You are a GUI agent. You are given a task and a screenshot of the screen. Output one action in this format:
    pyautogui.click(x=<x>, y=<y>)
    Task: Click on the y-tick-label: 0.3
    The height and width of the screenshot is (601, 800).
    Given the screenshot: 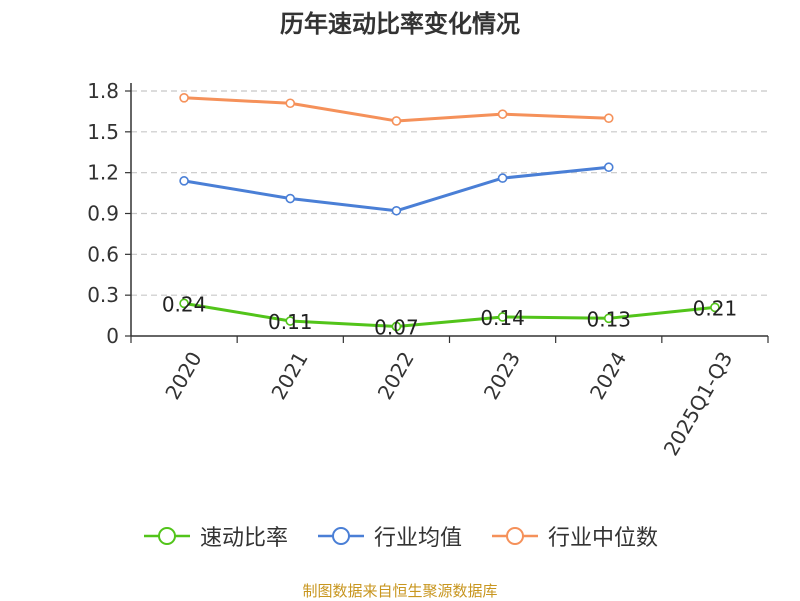 What is the action you would take?
    pyautogui.click(x=103, y=295)
    